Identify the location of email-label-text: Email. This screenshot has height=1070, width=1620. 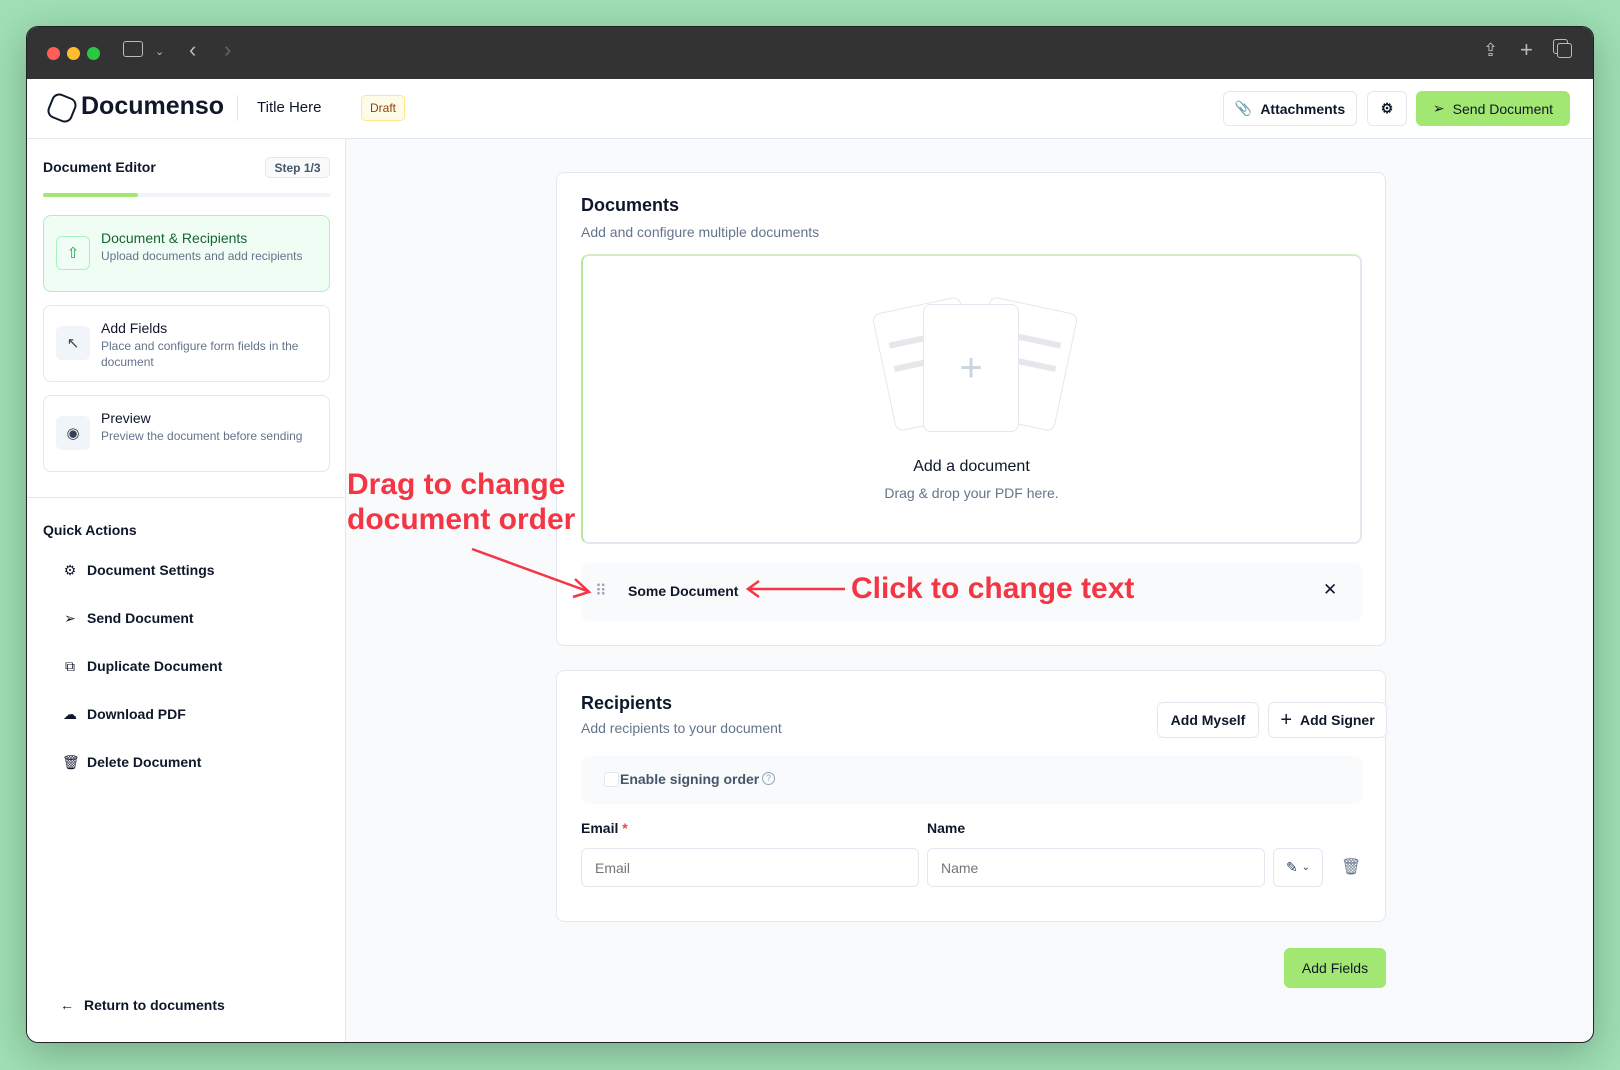
(600, 828).